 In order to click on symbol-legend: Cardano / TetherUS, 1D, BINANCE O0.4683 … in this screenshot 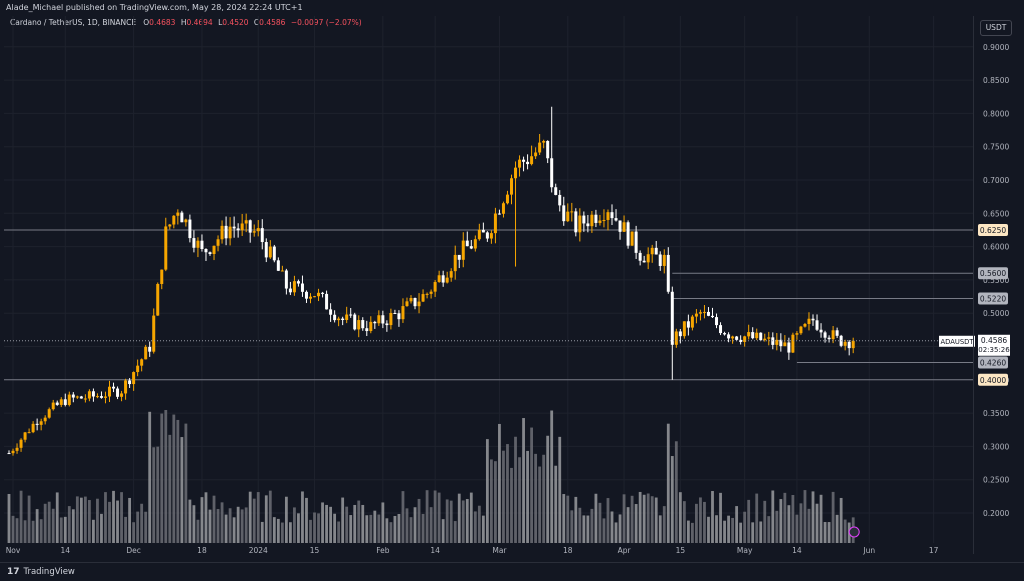, I will do `click(186, 22)`.